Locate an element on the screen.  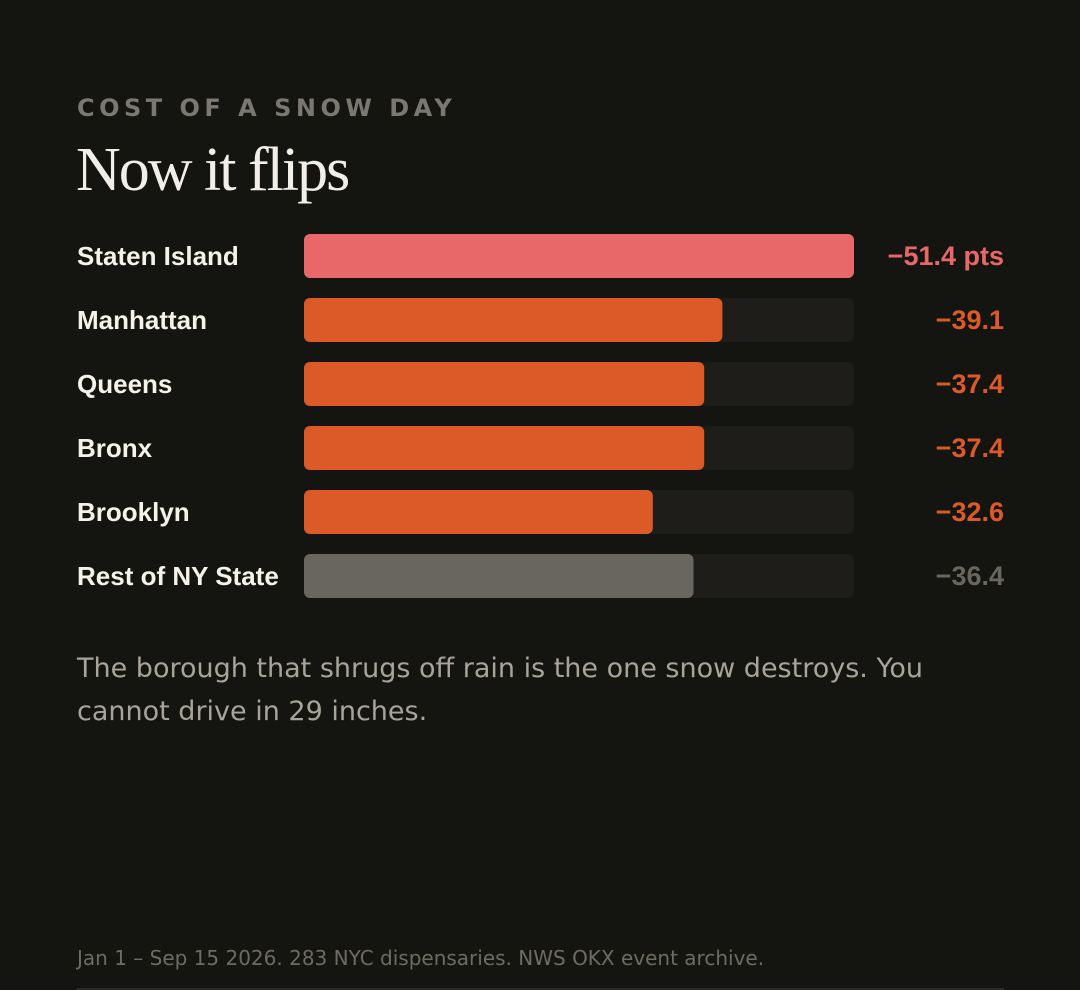
bar-row: Queens −37.4 is located at coordinates (540, 384).